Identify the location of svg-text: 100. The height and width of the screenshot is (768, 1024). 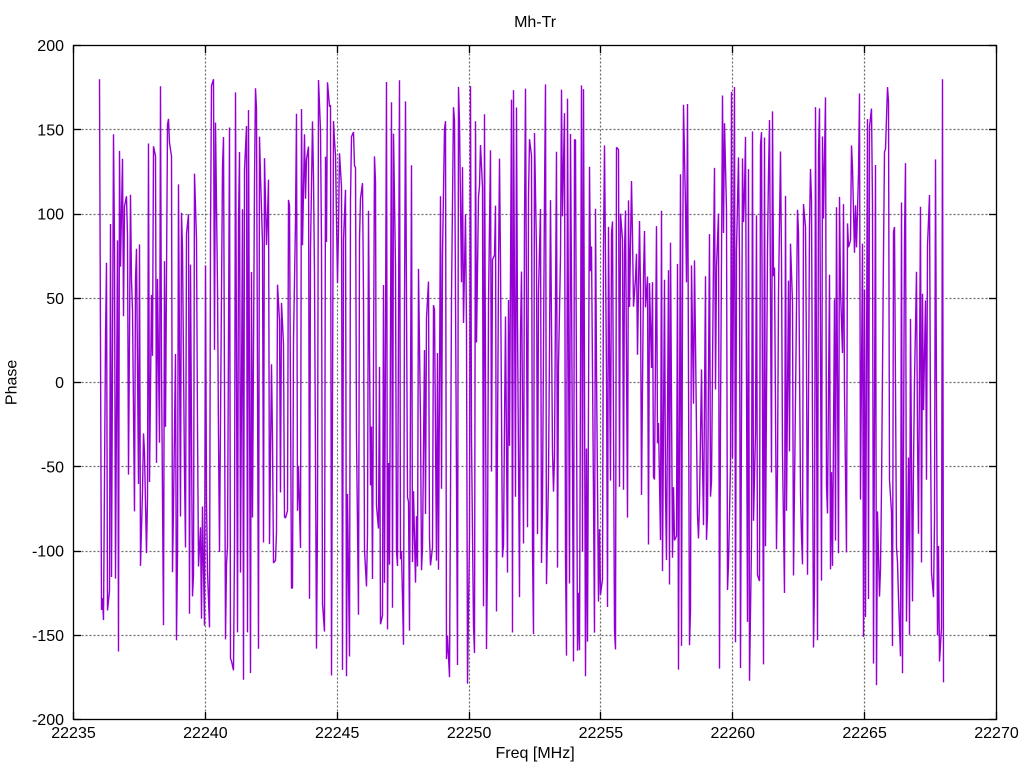
(50, 215).